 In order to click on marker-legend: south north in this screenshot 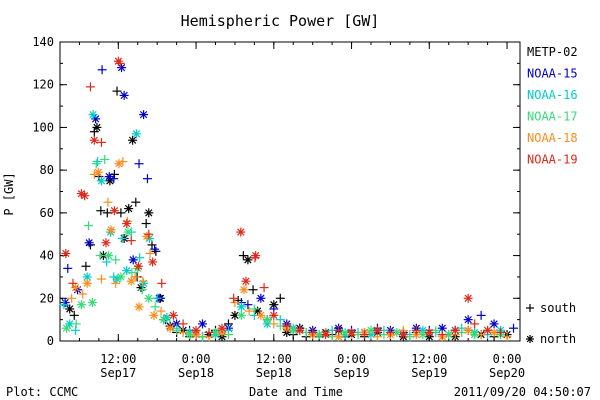, I will do `click(551, 323)`.